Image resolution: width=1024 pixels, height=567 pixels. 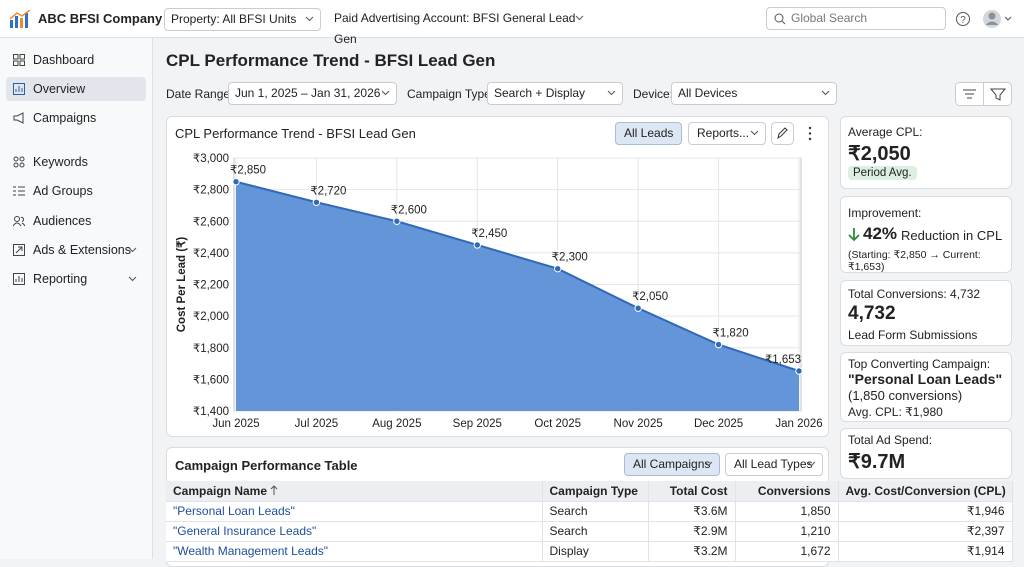 I want to click on search-placeholder: Global Search, so click(x=829, y=18).